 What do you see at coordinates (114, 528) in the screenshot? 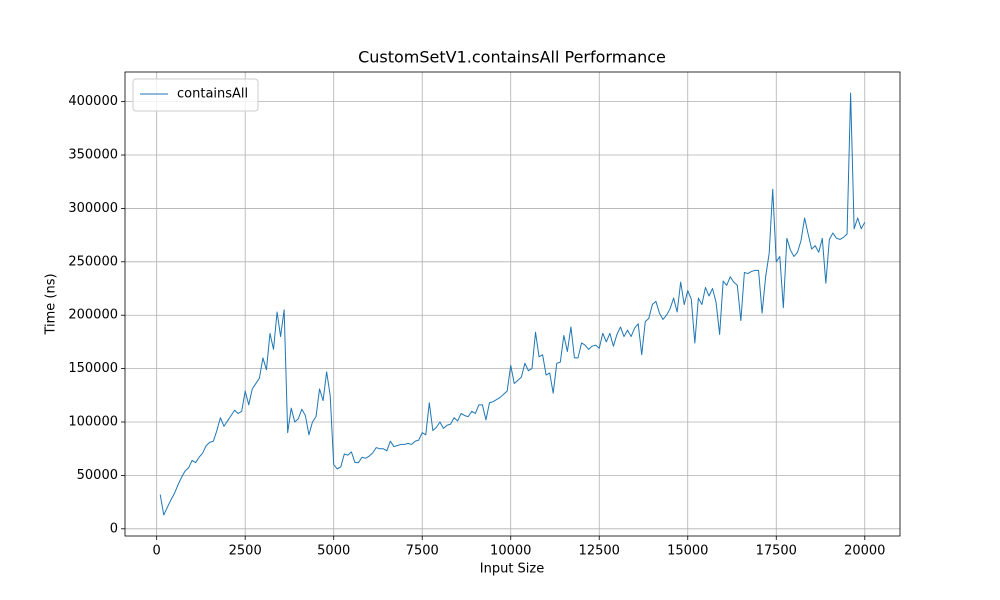
I see `y-tick-label: 0` at bounding box center [114, 528].